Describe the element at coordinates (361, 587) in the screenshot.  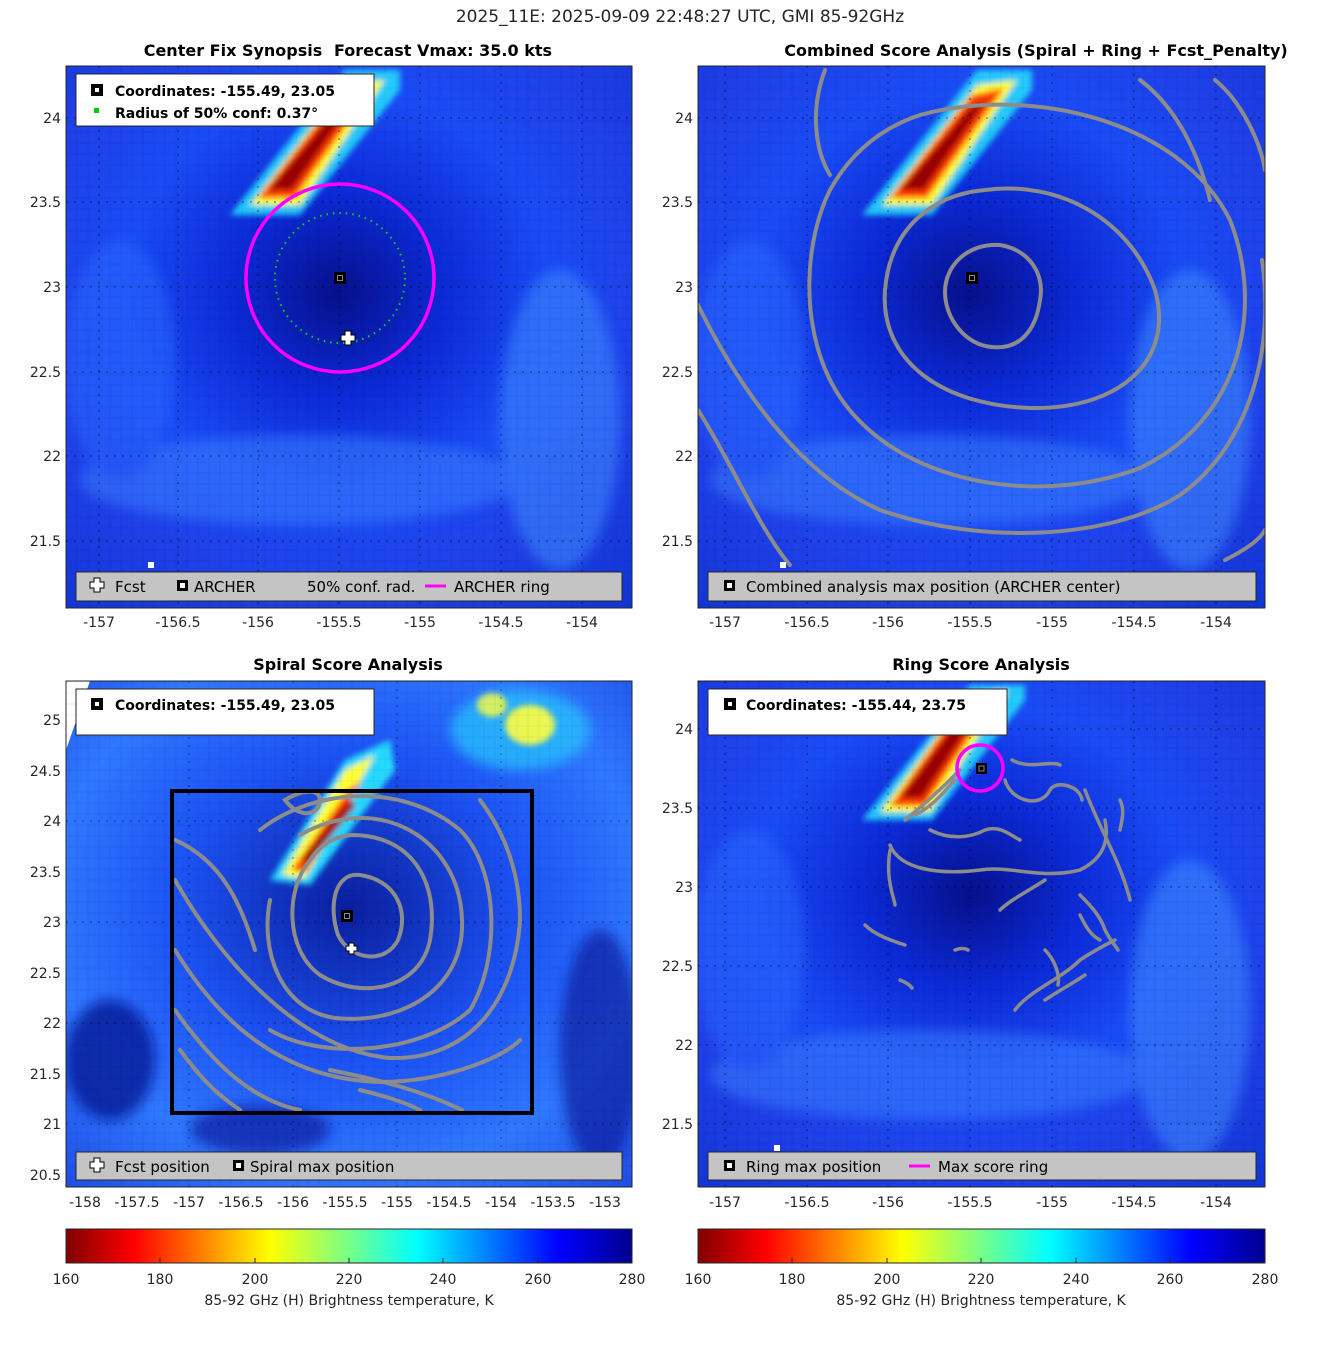
I see `legend-item: 50% conf. rad.` at that location.